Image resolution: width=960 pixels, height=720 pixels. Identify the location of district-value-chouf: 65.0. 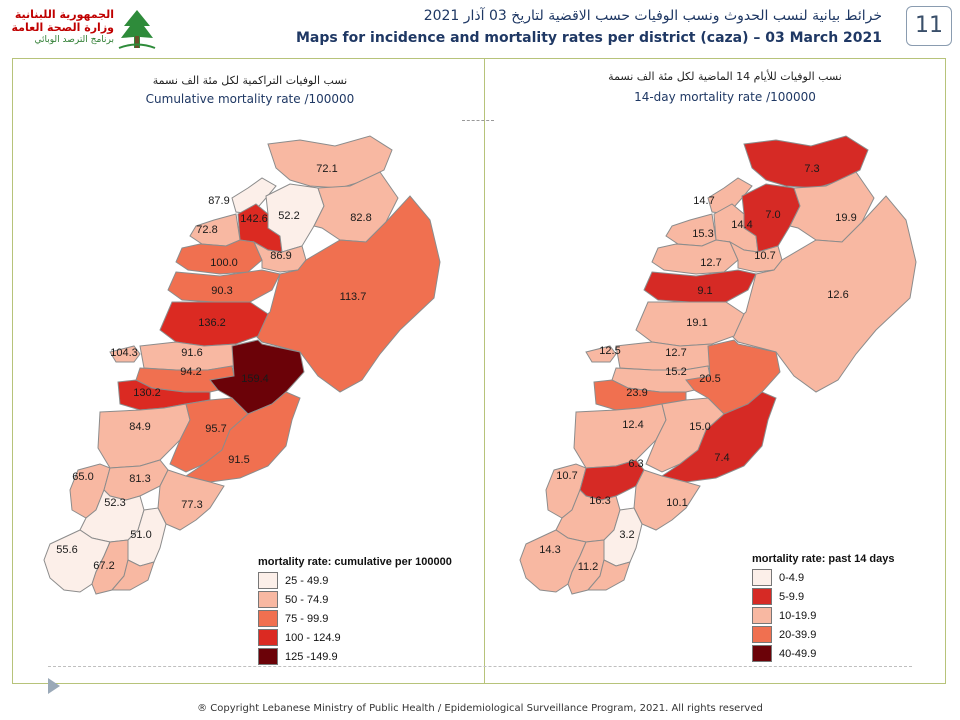
(82, 477).